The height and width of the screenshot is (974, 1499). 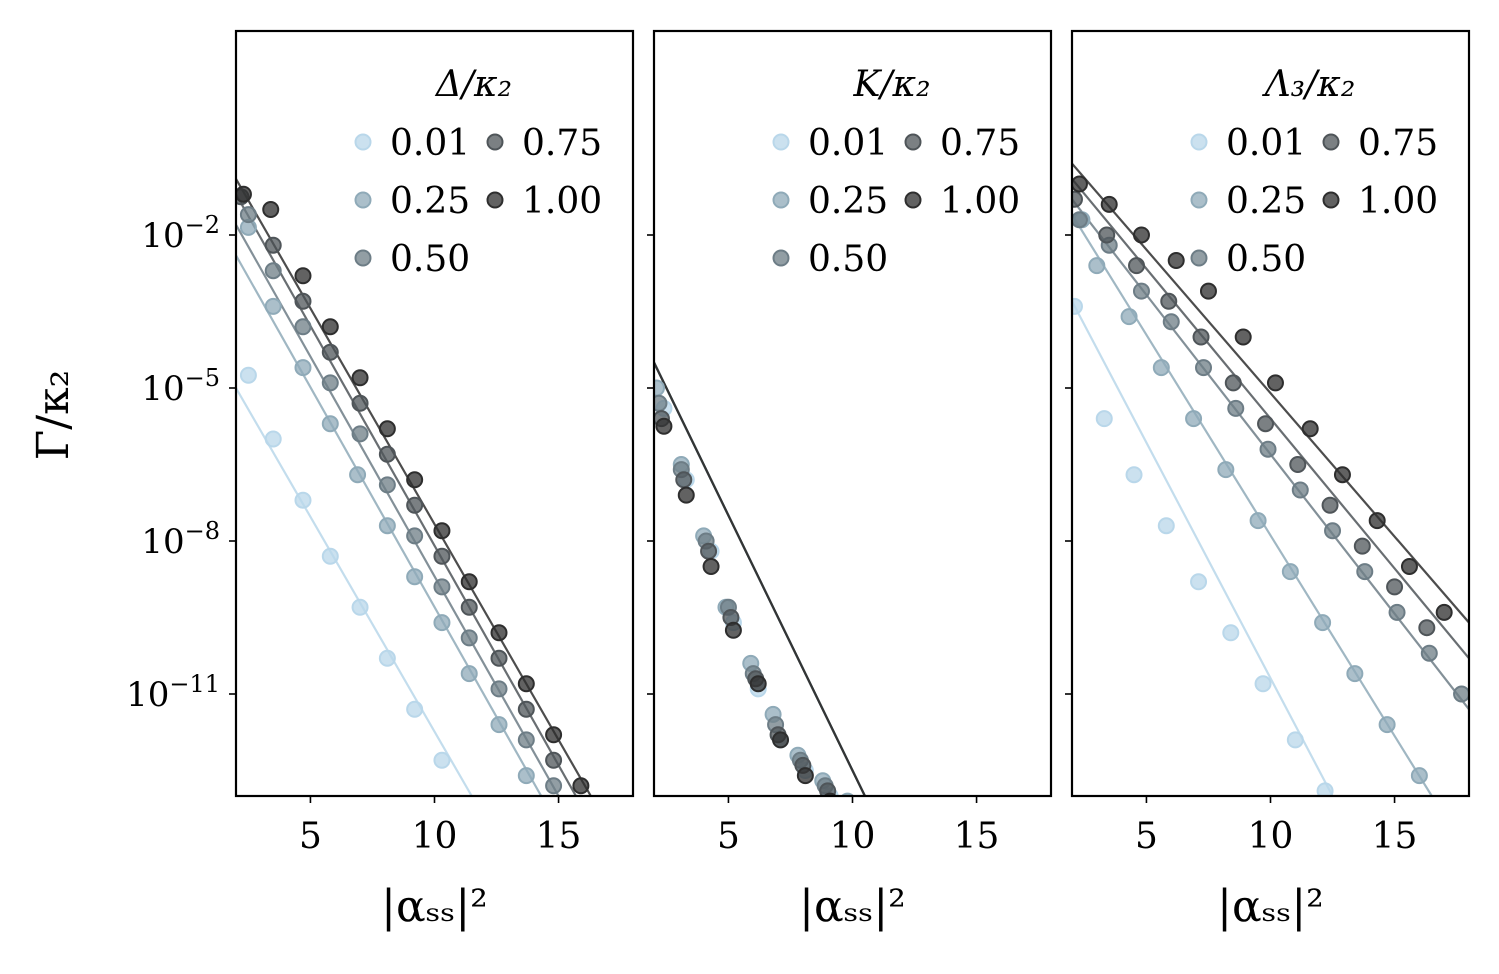 What do you see at coordinates (562, 143) in the screenshot?
I see `legend-label: 0.75` at bounding box center [562, 143].